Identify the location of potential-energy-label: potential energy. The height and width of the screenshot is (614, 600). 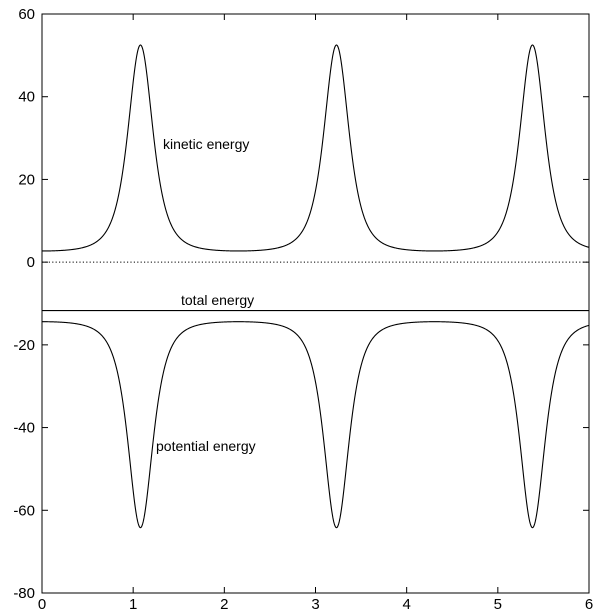
(206, 446).